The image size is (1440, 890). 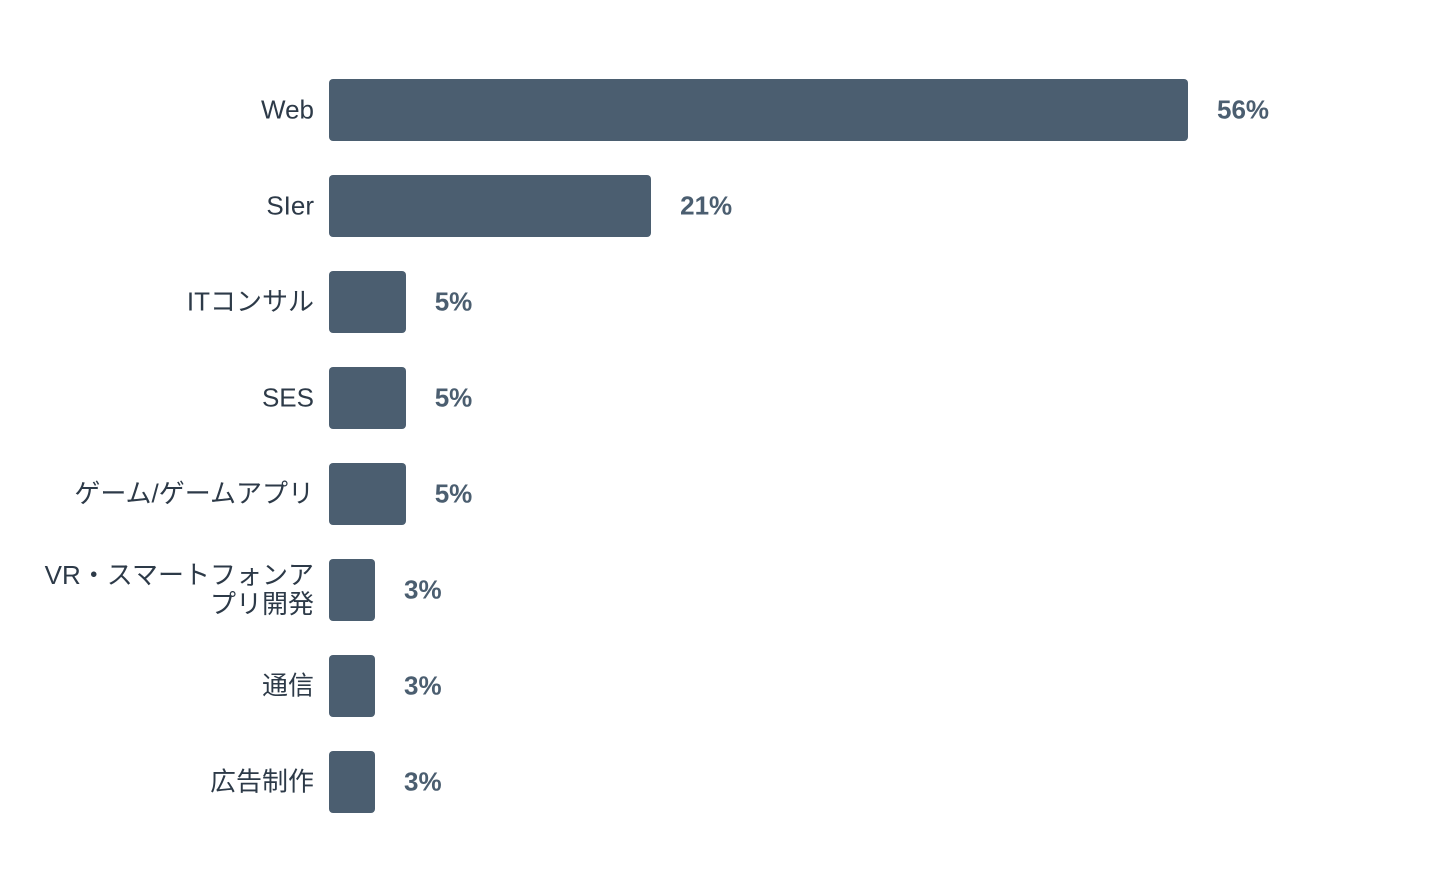 What do you see at coordinates (290, 205) in the screenshot?
I see `category-label: SIer` at bounding box center [290, 205].